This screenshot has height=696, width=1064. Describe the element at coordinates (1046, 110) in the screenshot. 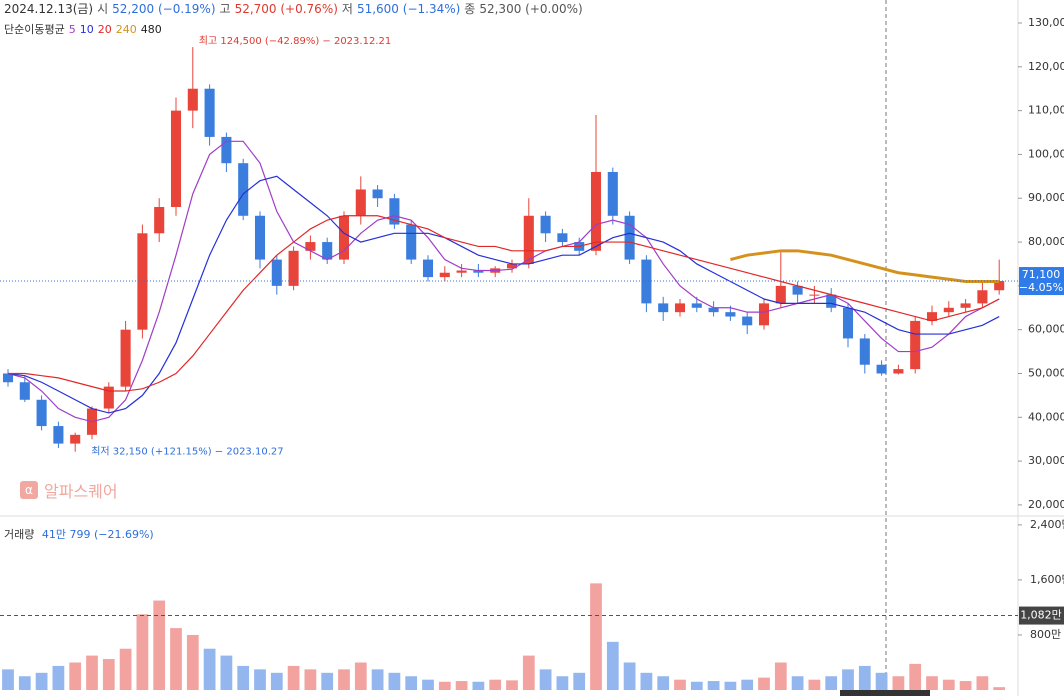

I see `y-tick-label: 110,000` at that location.